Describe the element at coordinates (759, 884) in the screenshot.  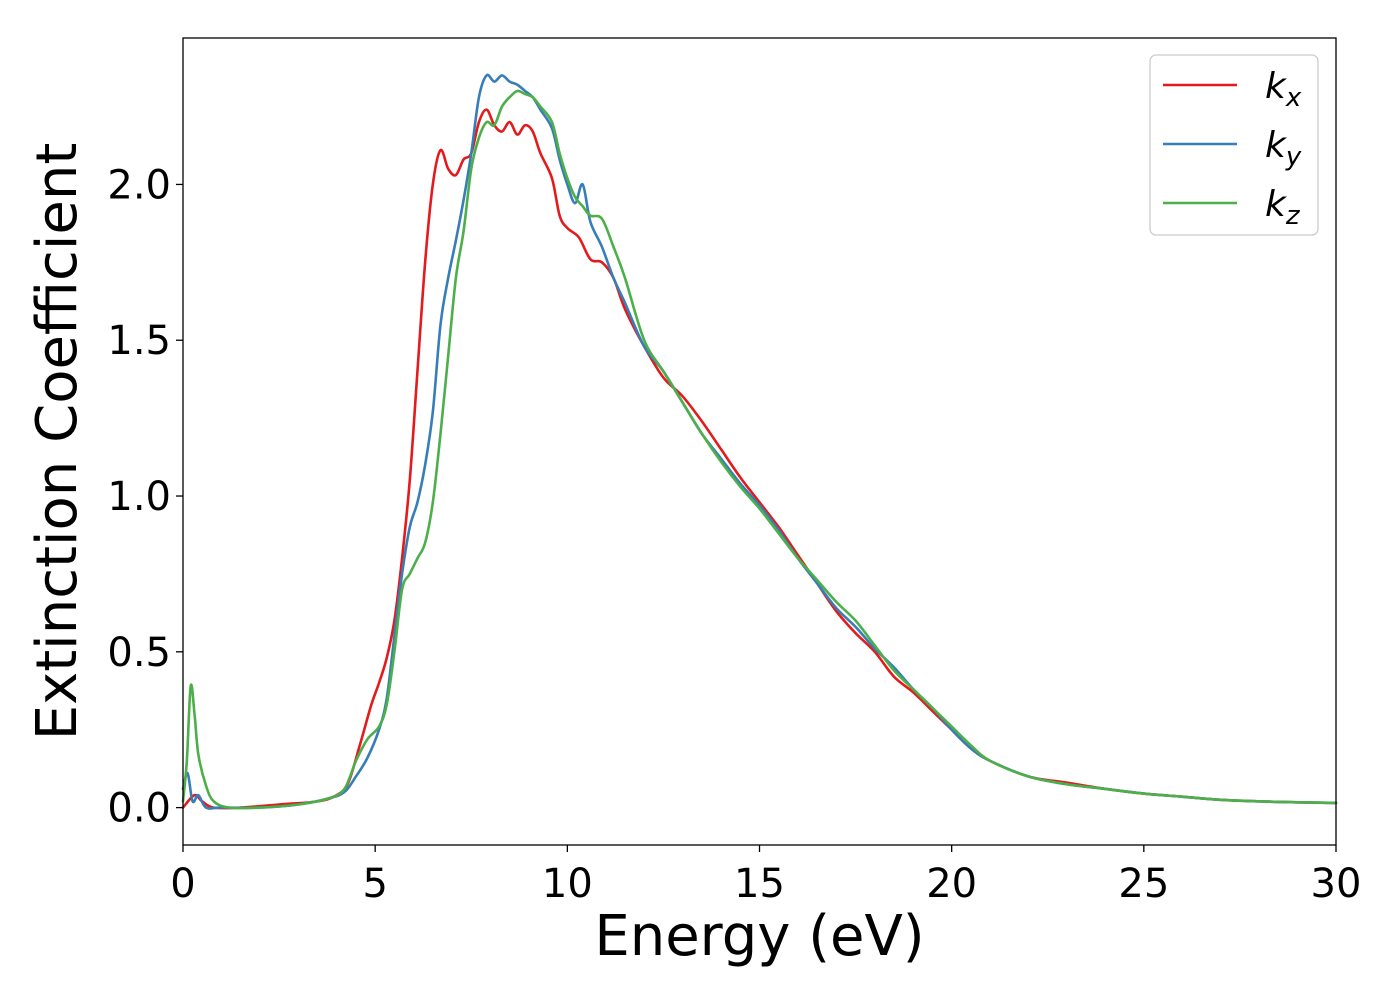
I see `x-tick-label: 15` at that location.